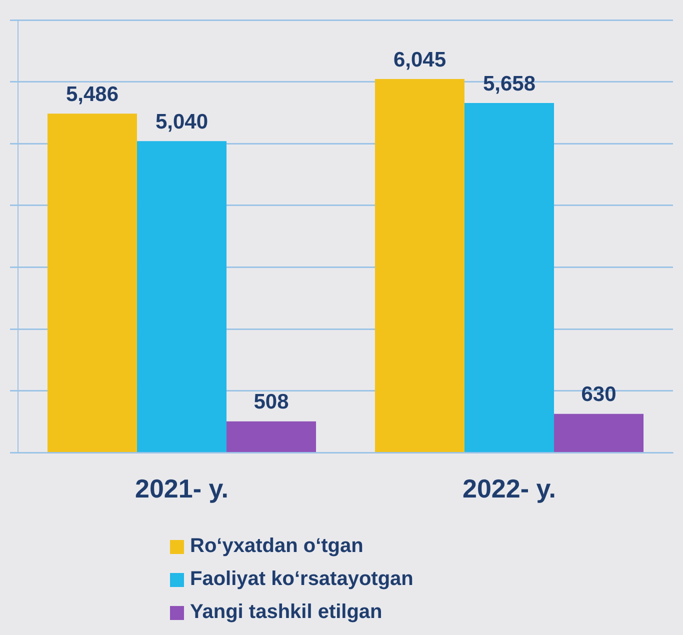  What do you see at coordinates (181, 489) in the screenshot?
I see `x-tick-label: 2021- y.` at bounding box center [181, 489].